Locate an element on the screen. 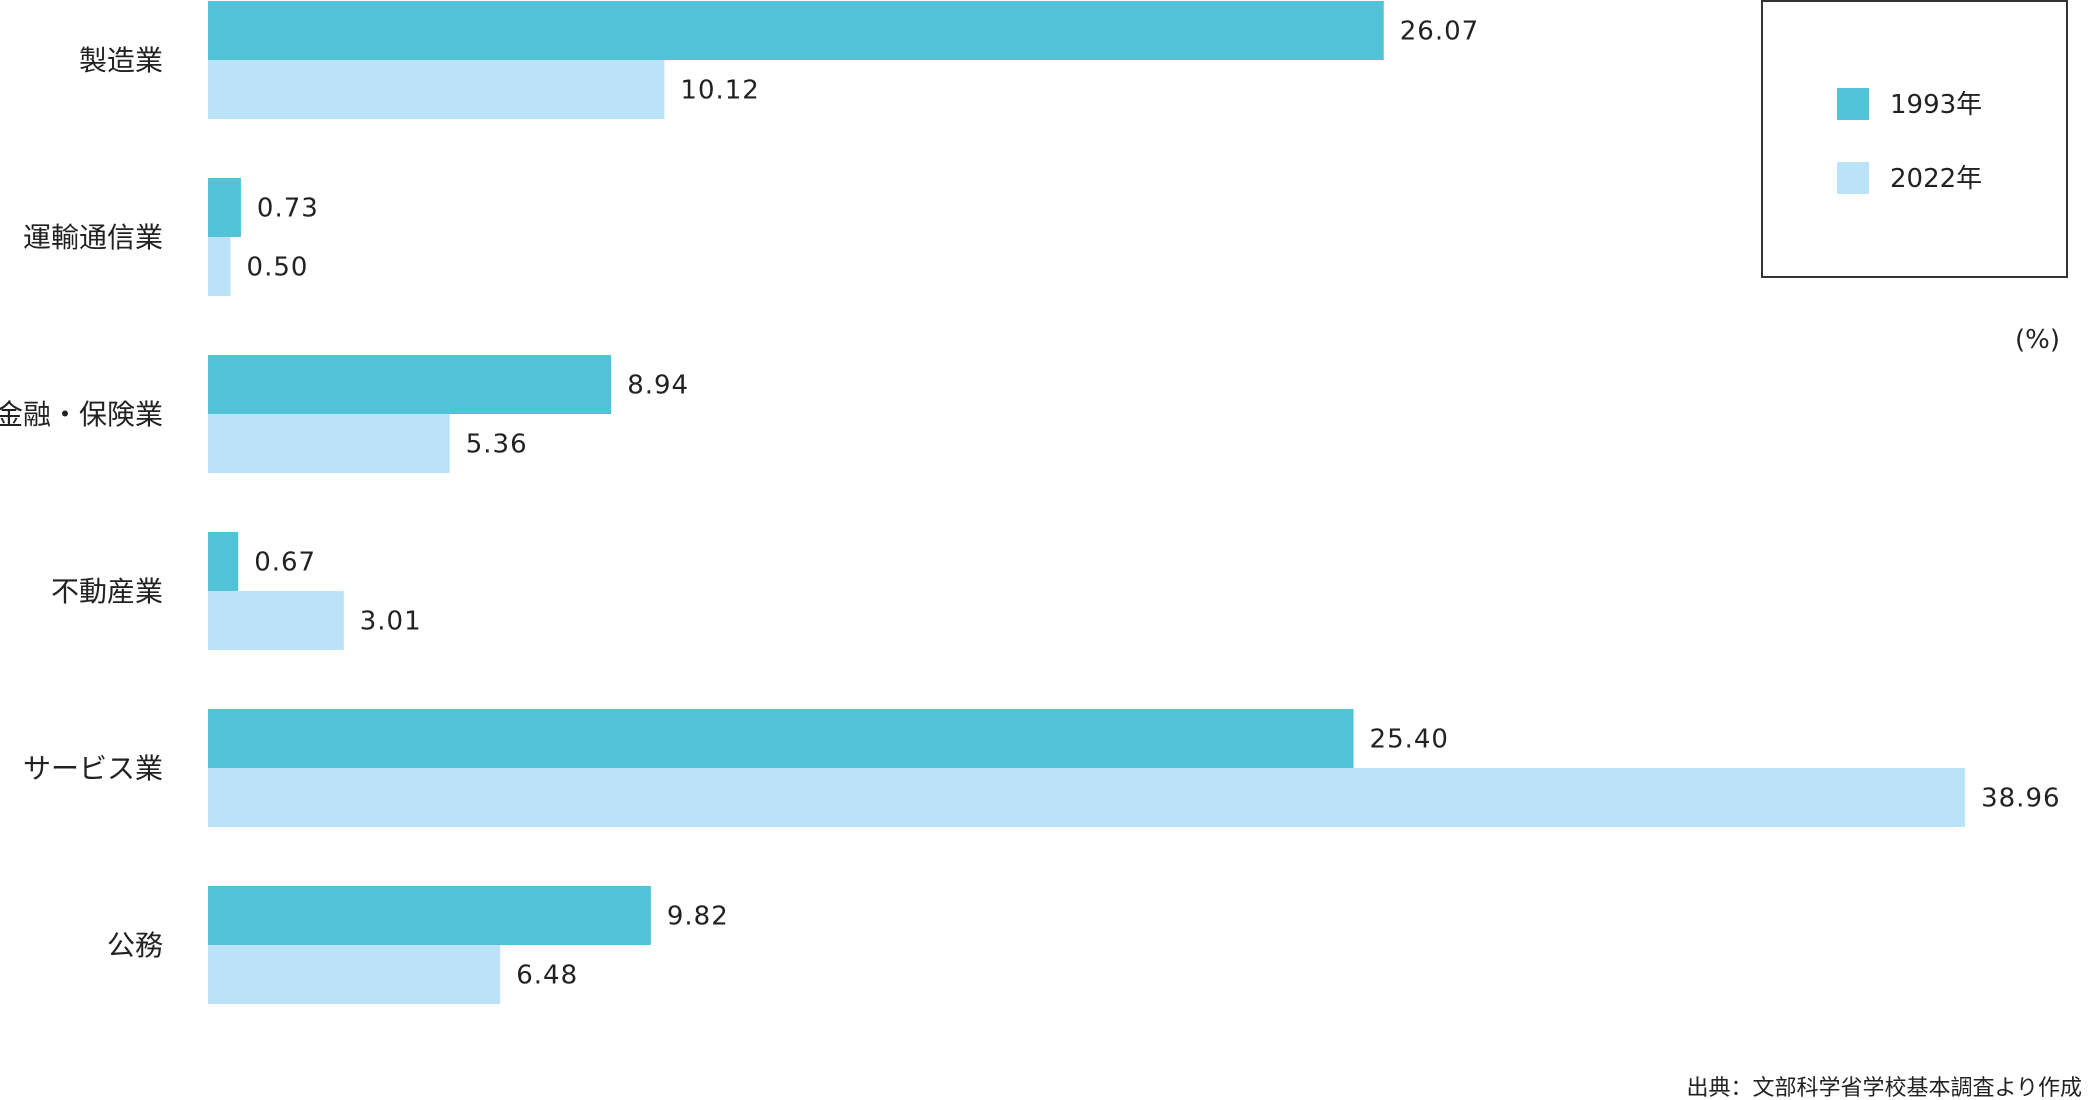  legend-swatch-2022 is located at coordinates (1853, 178).